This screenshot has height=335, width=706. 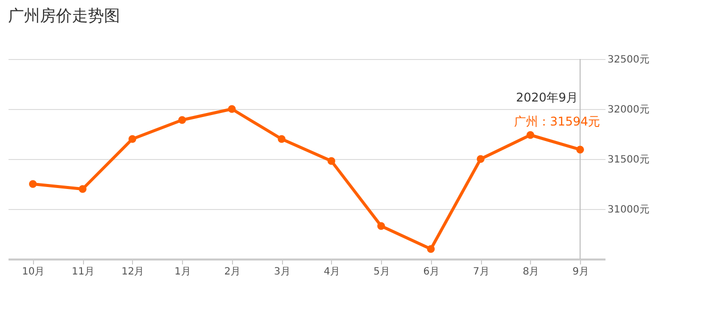 I want to click on x-tick-label: 1月, so click(x=182, y=272).